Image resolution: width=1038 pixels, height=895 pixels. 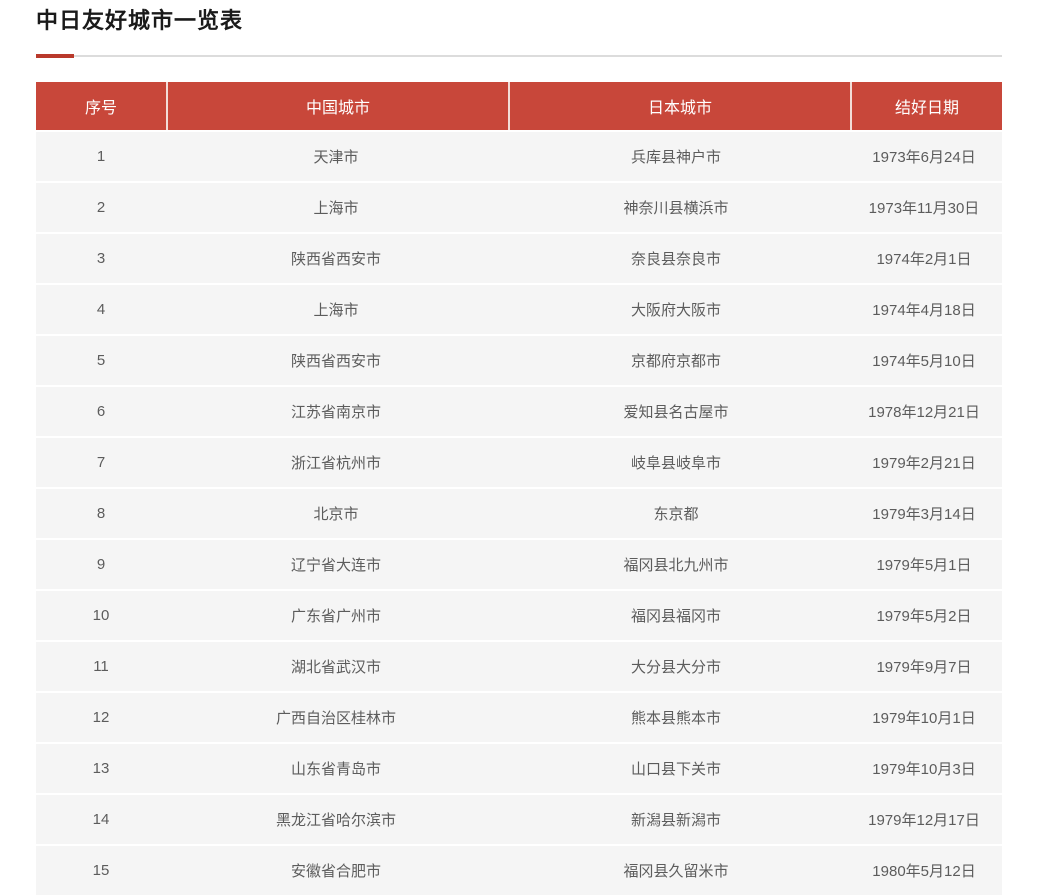 What do you see at coordinates (335, 565) in the screenshot?
I see `china-city-cell: 辽宁省大连市` at bounding box center [335, 565].